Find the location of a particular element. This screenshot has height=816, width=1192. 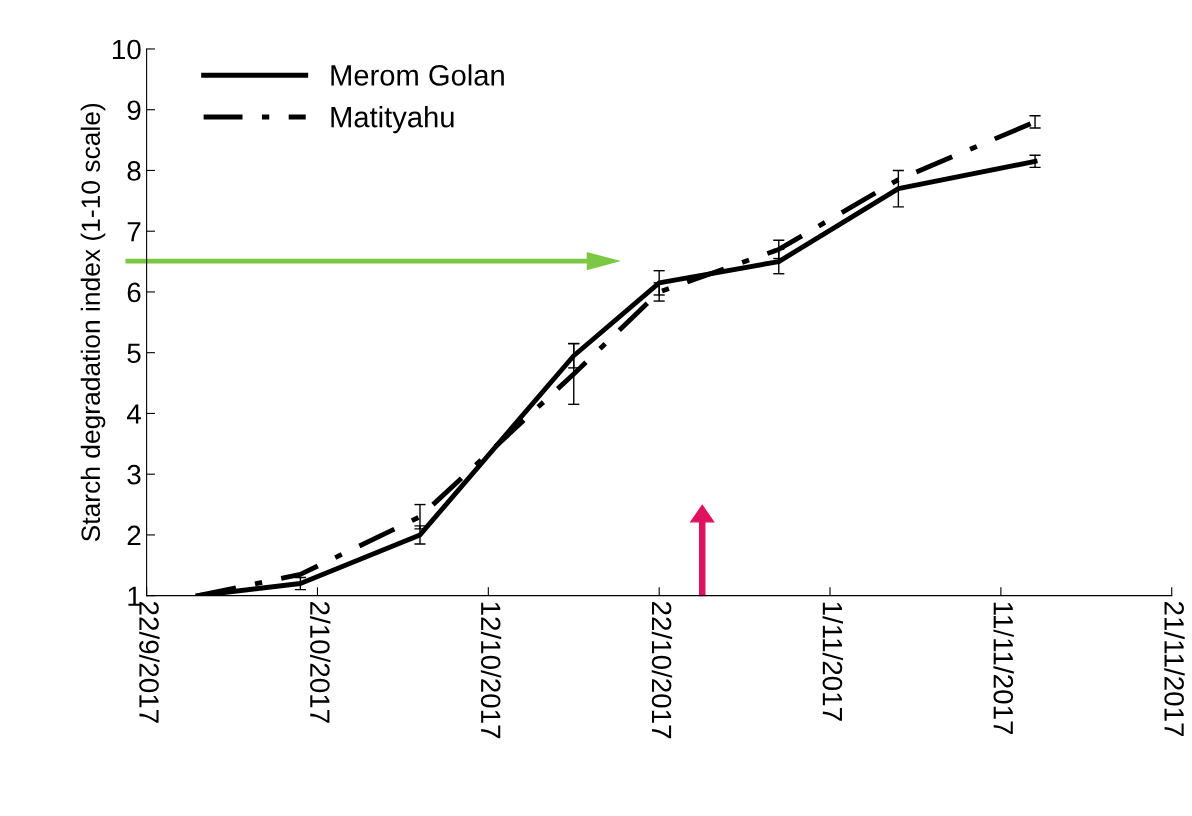

legend-label: Merom Golan is located at coordinates (417, 75).